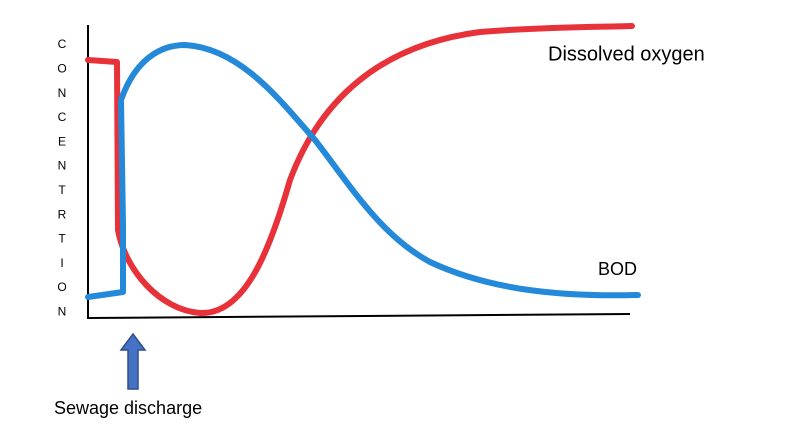 This screenshot has height=429, width=807. Describe the element at coordinates (62, 141) in the screenshot. I see `y-axis-letter: E` at that location.